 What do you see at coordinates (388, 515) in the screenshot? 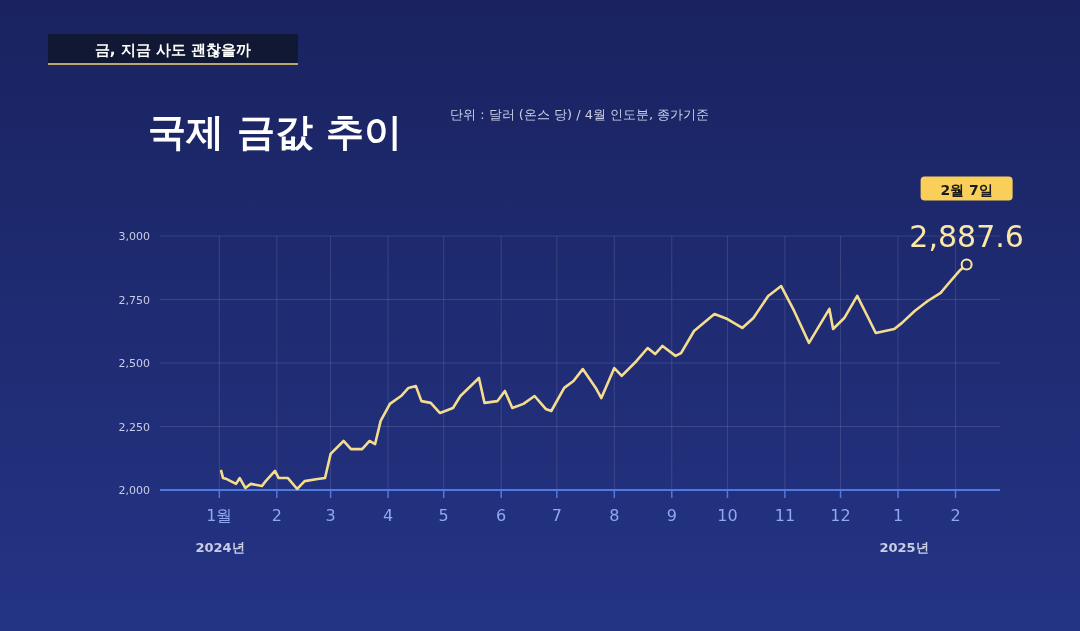
I see `x-tick-label: 4` at bounding box center [388, 515].